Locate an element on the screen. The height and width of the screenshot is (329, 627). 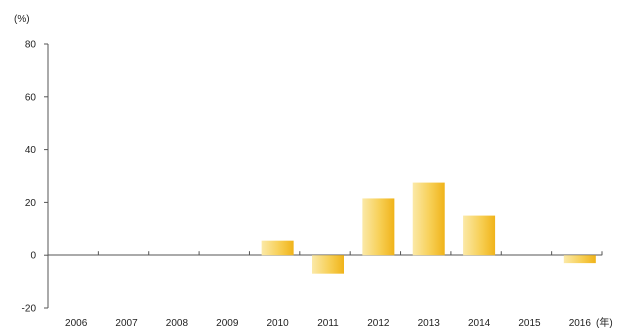
x-axis-unit-label: (年) is located at coordinates (604, 322).